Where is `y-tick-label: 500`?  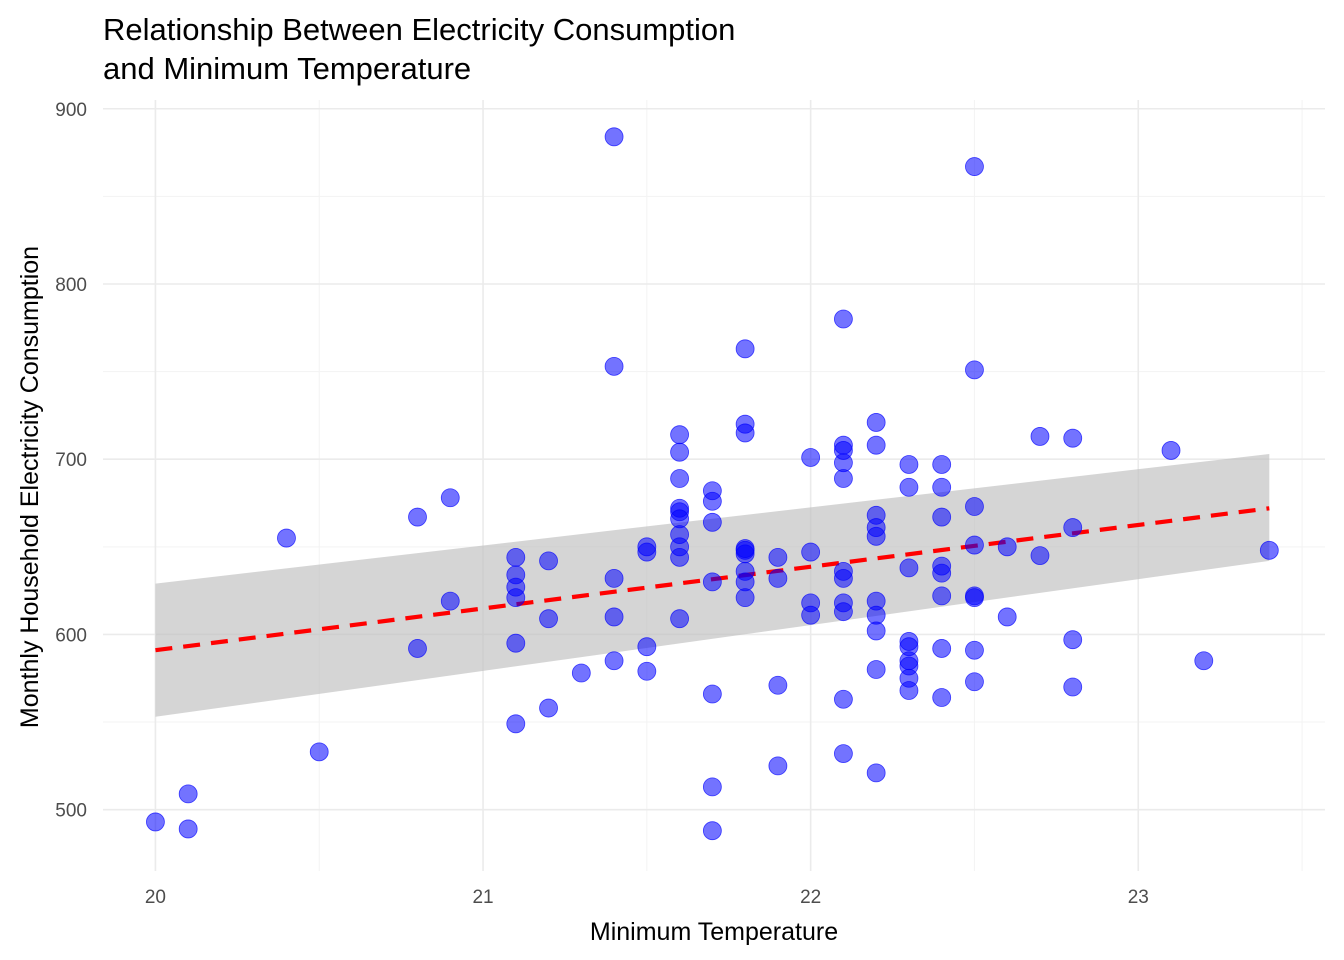
y-tick-label: 500 is located at coordinates (71, 811).